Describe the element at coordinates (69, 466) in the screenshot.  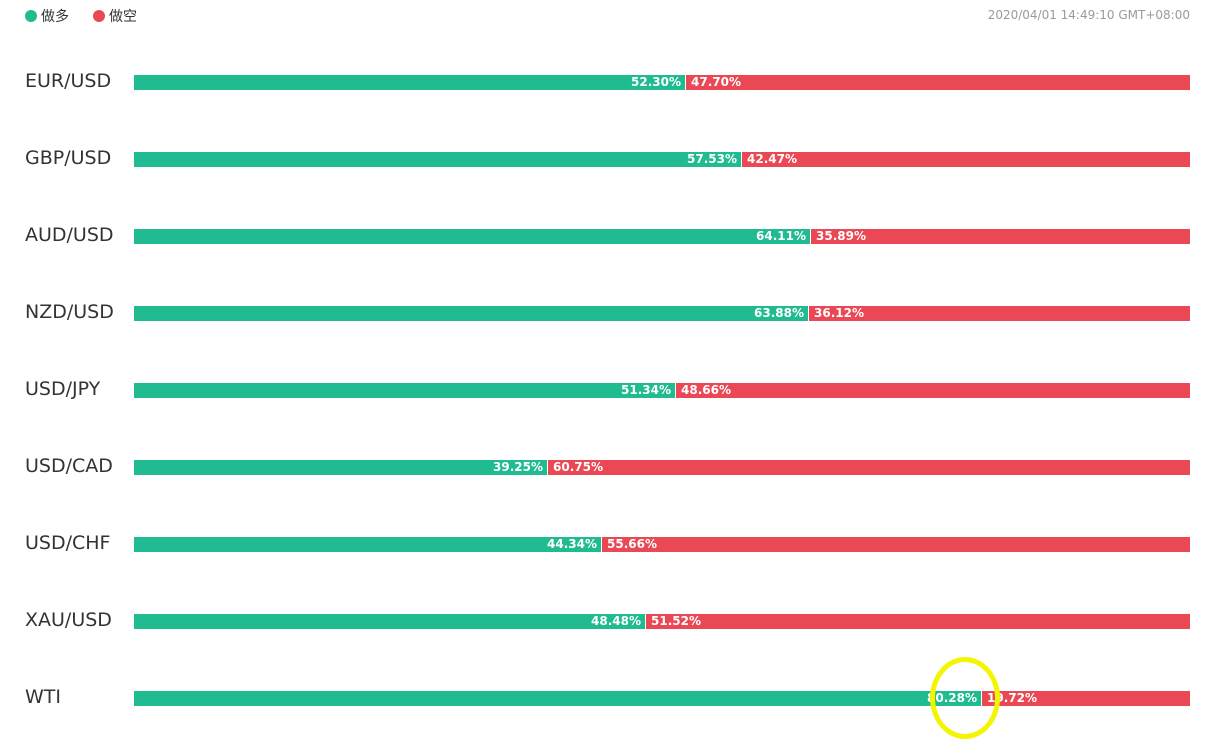
I see `category-label: USD/CAD` at that location.